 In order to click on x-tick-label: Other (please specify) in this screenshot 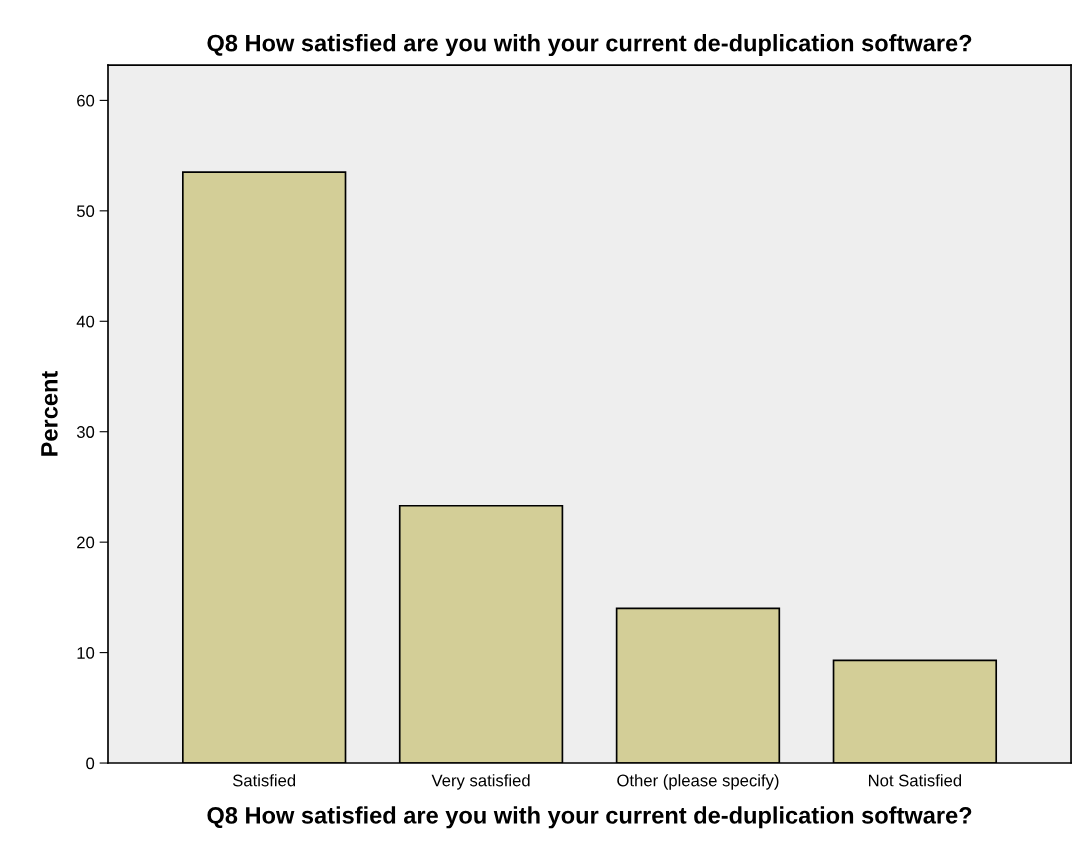, I will do `click(698, 782)`.